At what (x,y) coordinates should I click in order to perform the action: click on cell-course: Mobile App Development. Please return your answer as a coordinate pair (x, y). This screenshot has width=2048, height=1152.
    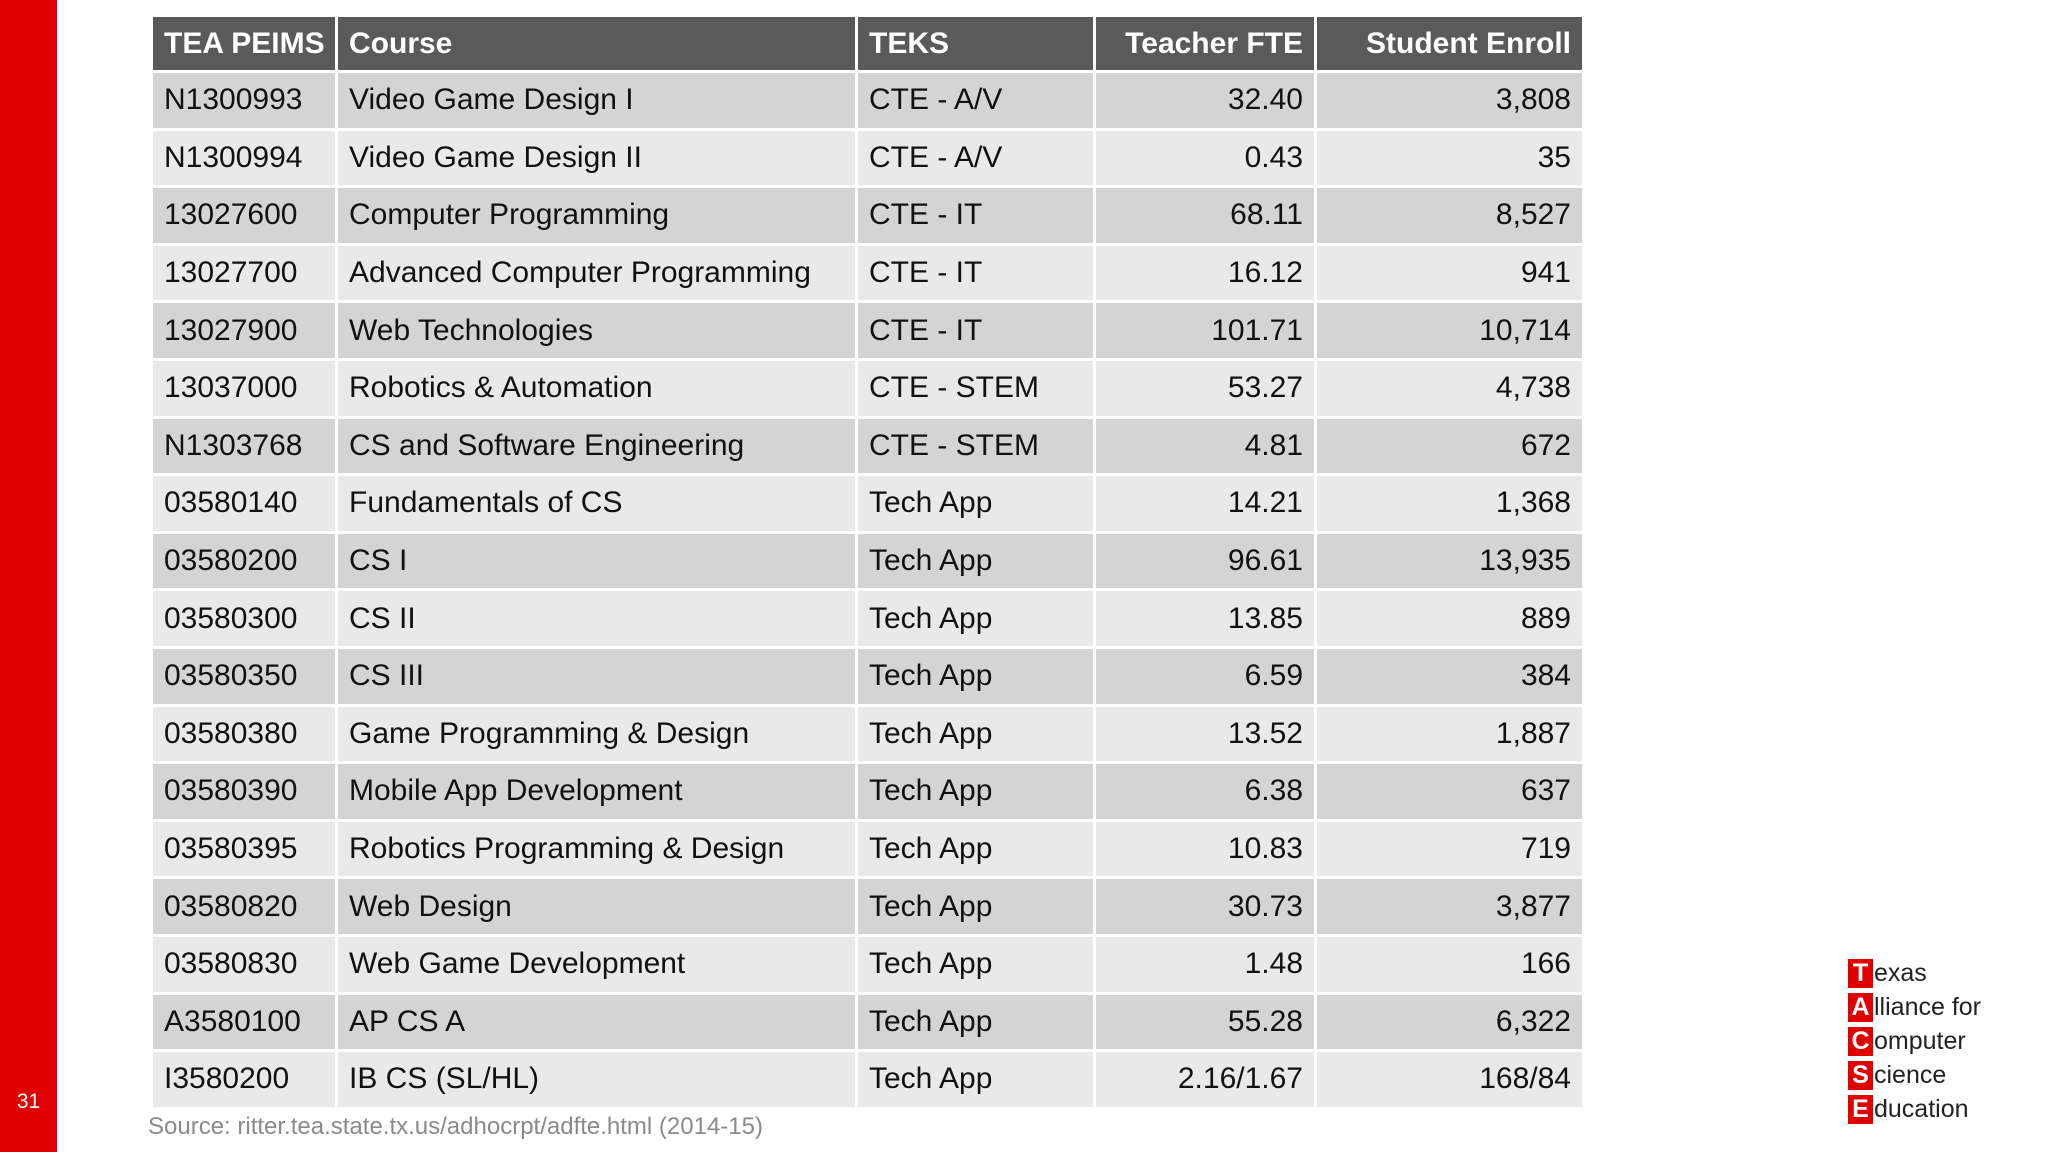
    Looking at the image, I should click on (596, 791).